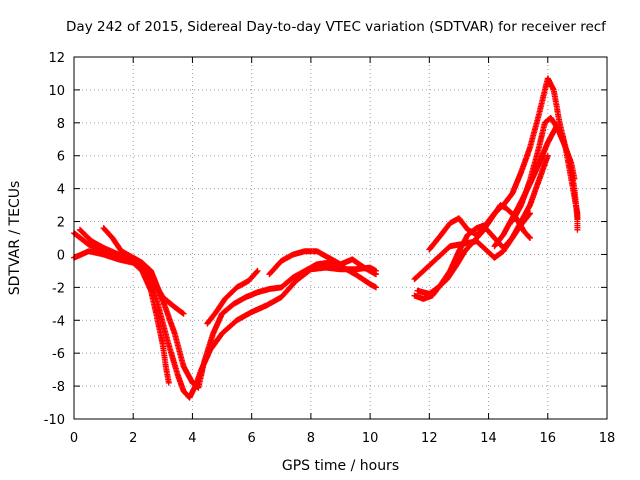 This screenshot has height=480, width=640. Describe the element at coordinates (15, 238) in the screenshot. I see `y-axis-label: SDTVAR / TECUs` at that location.